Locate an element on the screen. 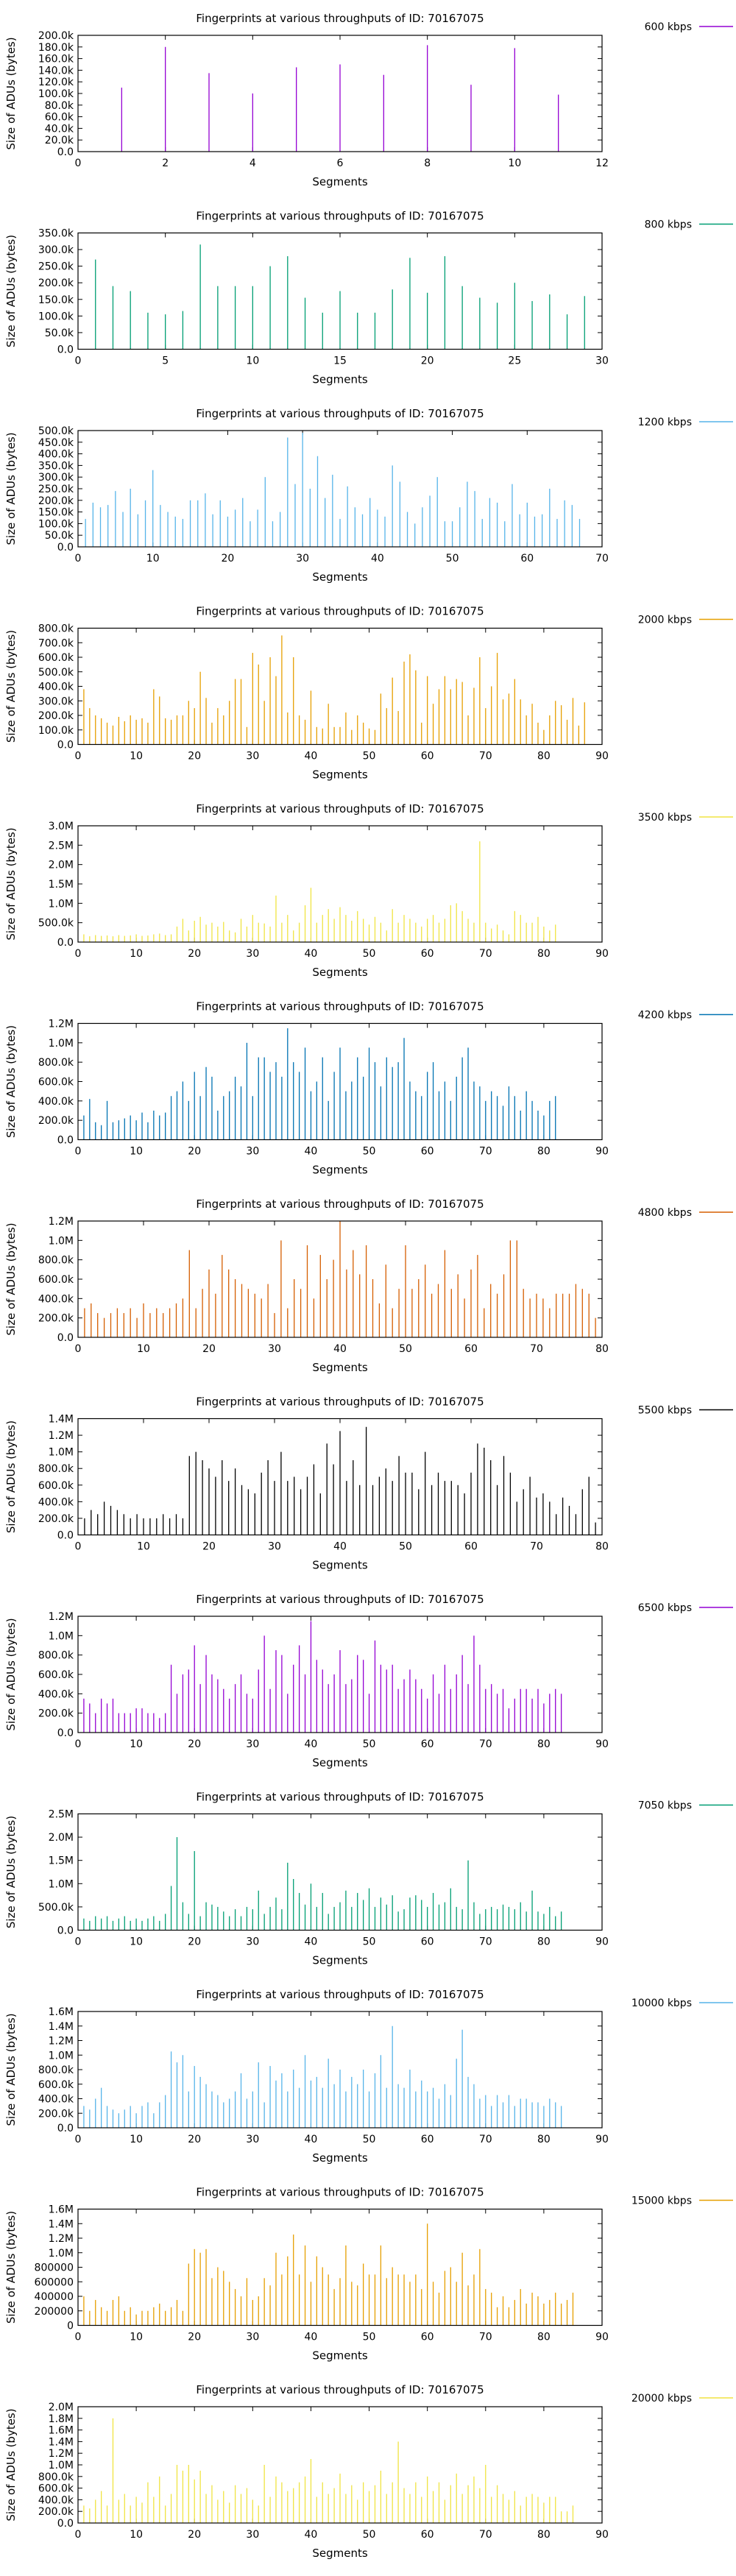 This screenshot has height=2576, width=736. legend-label: 4200 kbps is located at coordinates (665, 1016).